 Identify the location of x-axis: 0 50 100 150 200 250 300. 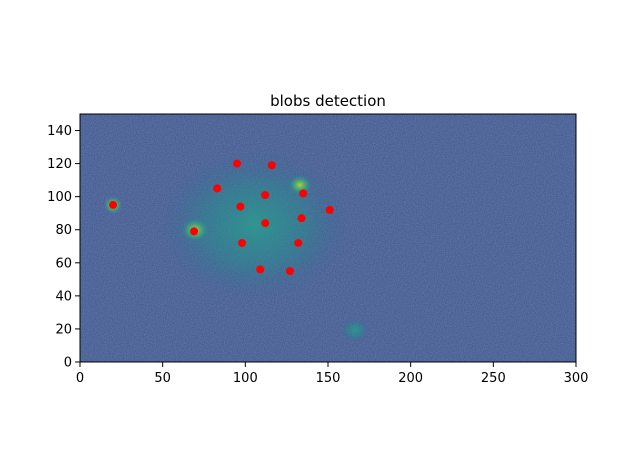
(332, 374).